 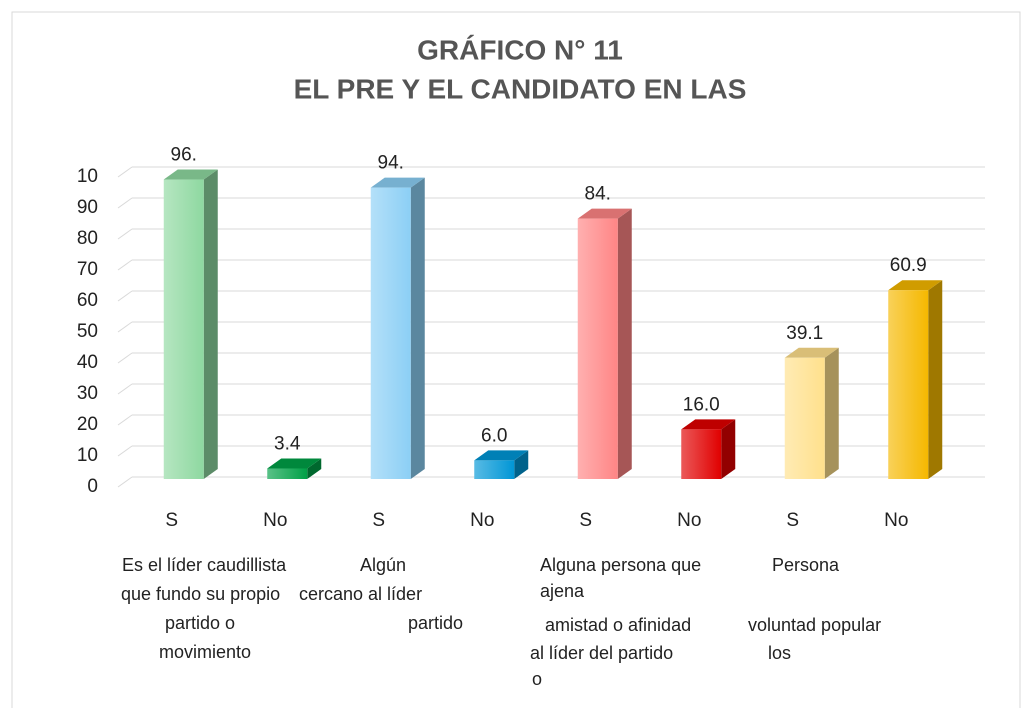 I want to click on y-tick-label: 20, so click(x=87, y=424).